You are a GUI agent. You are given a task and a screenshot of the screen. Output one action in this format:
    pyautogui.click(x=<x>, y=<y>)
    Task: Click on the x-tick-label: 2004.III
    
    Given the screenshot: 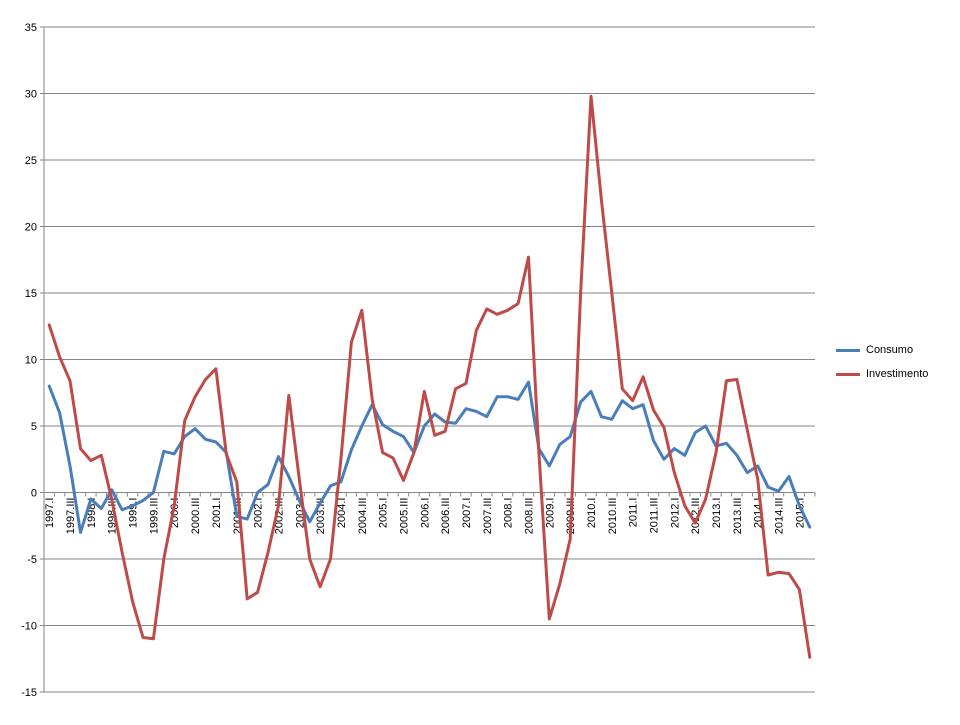 What is the action you would take?
    pyautogui.click(x=363, y=516)
    